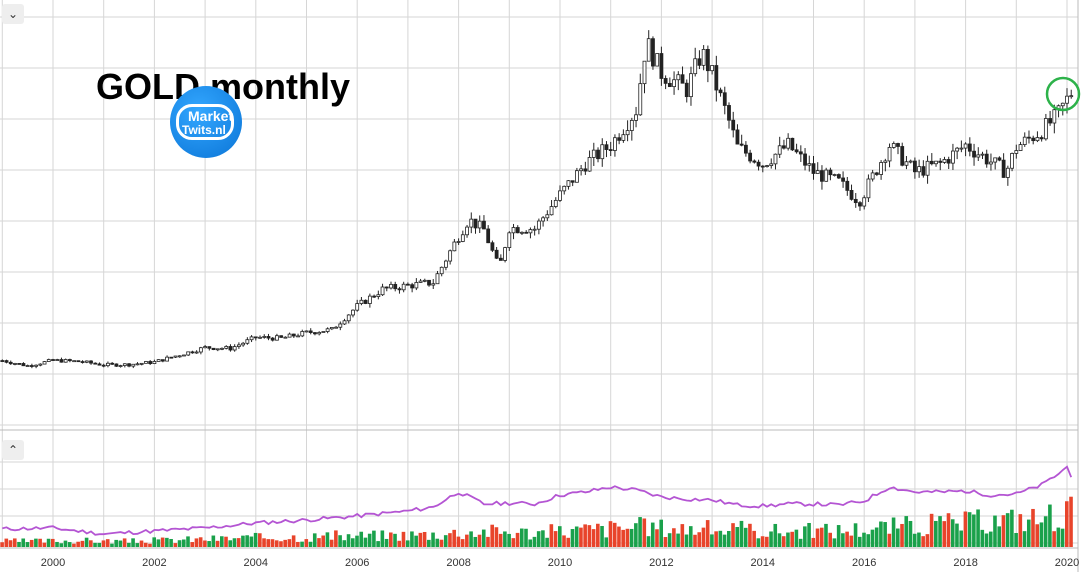 The width and height of the screenshot is (1082, 577). I want to click on x-tick-label: 2004, so click(256, 563).